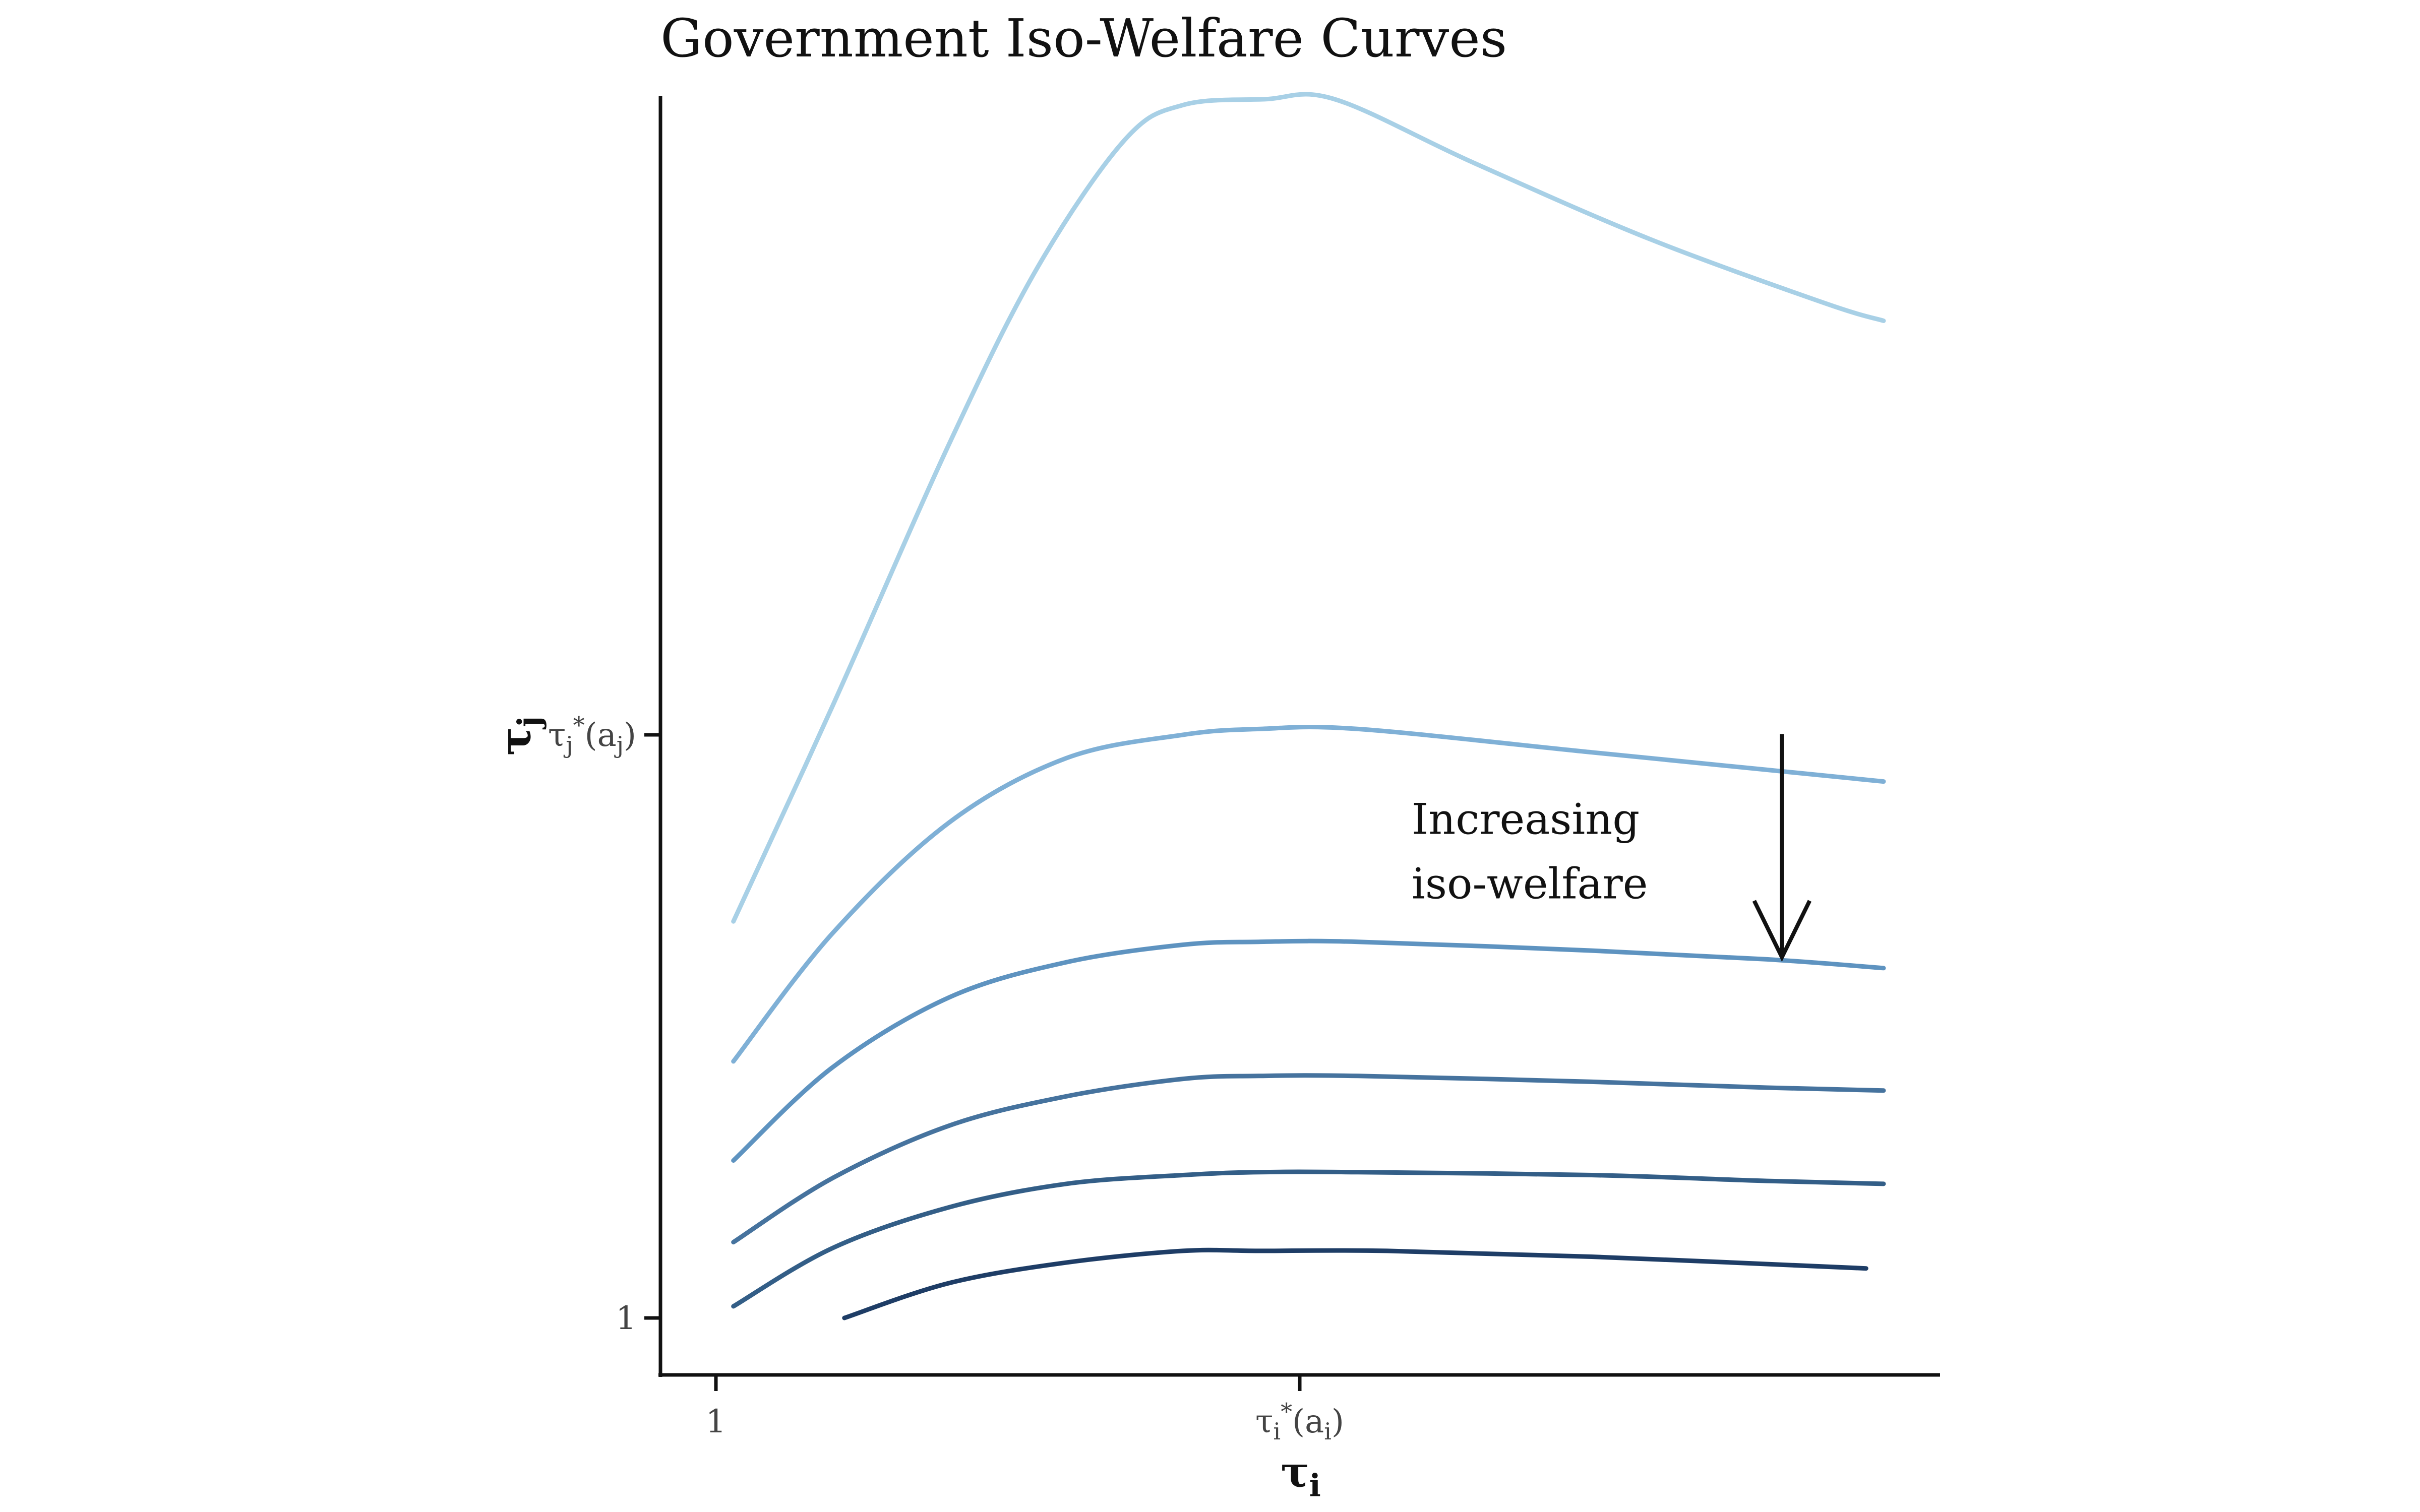  I want to click on y-tick-label-2: τj*(aj), so click(592, 735).